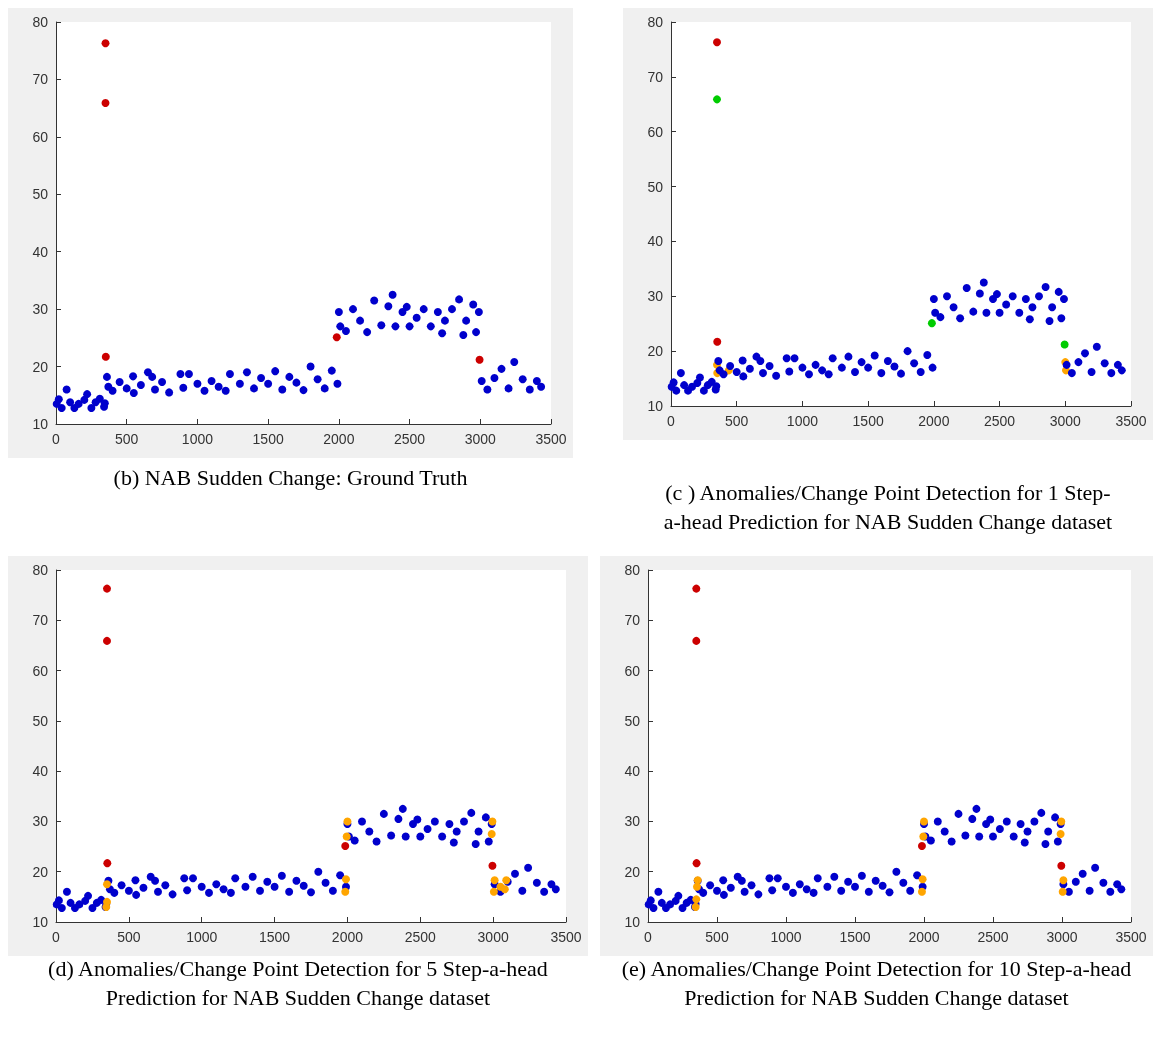  Describe the element at coordinates (298, 983) in the screenshot. I see `text: (d) Anomalies/Change Point Detection for 5 Step-a-head Prediction for NAB Sudden Change dataset` at that location.